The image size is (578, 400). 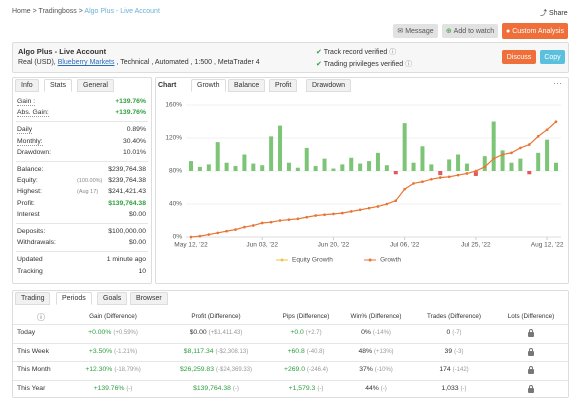 What do you see at coordinates (470, 31) in the screenshot?
I see `watch-button: ⊕ Add to watch` at bounding box center [470, 31].